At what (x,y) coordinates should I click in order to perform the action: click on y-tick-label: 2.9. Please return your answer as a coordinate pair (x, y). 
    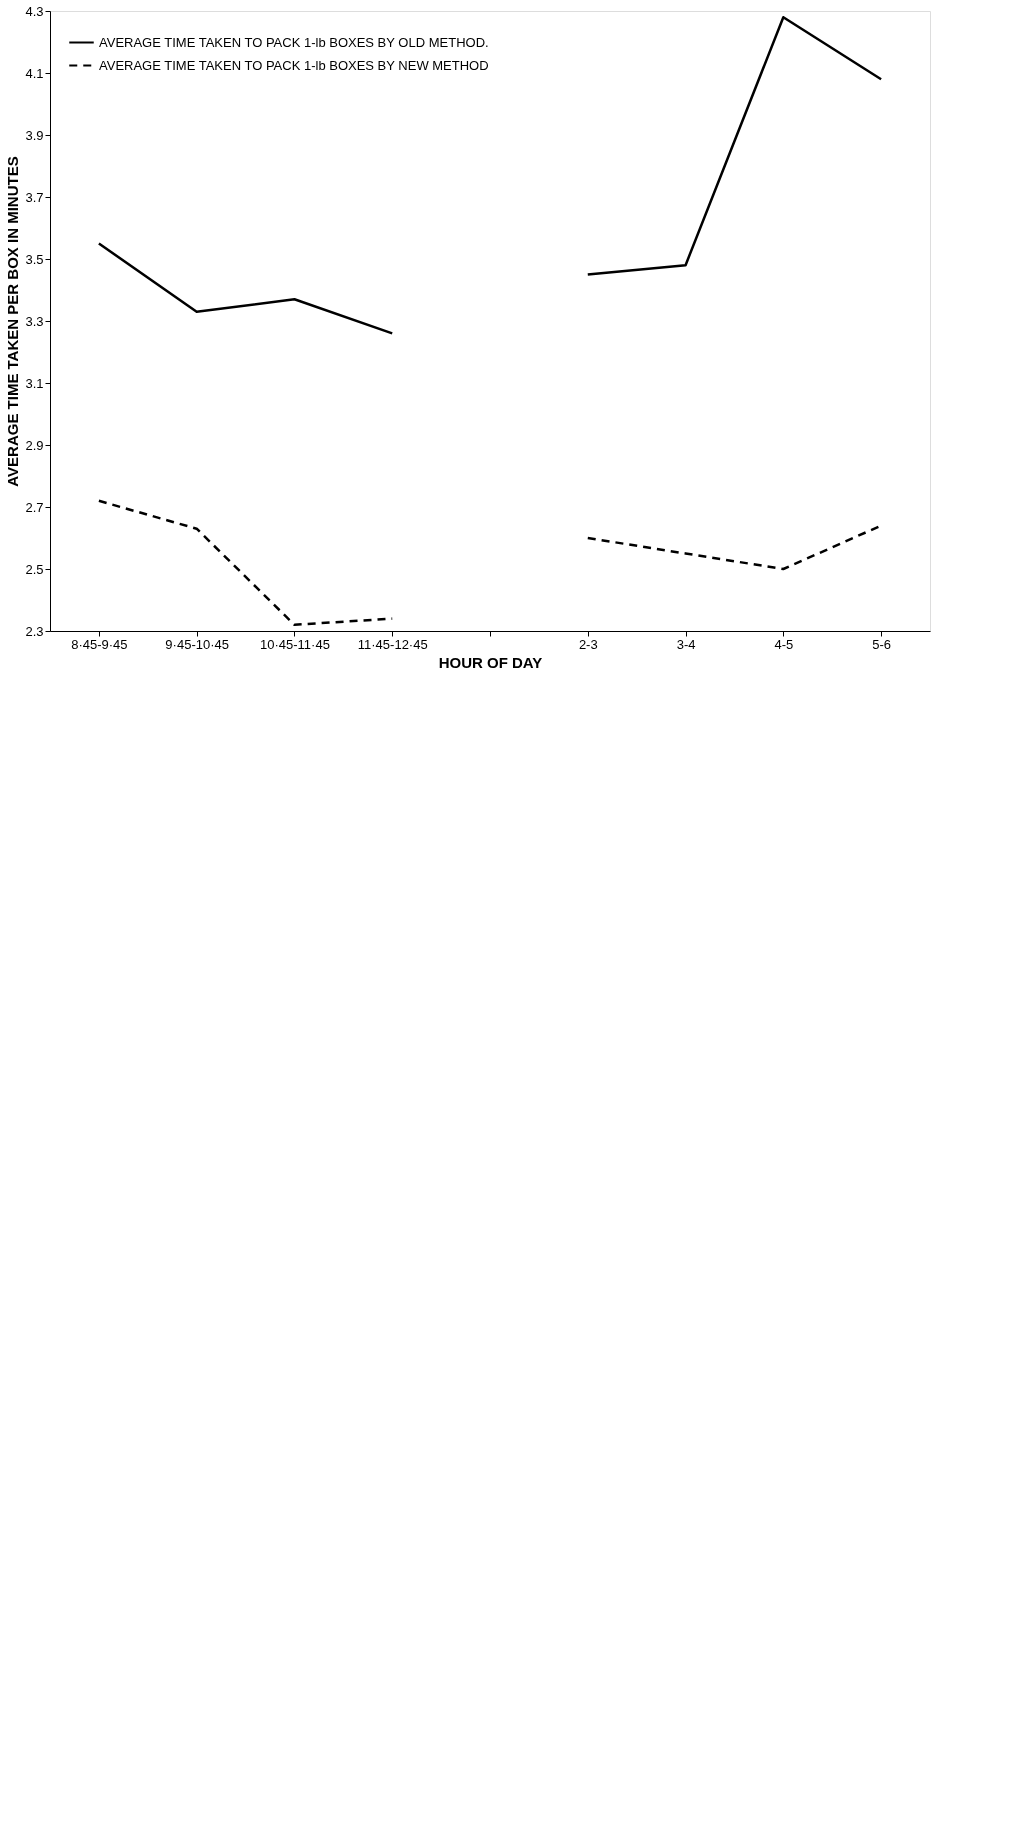
    Looking at the image, I should click on (34, 445).